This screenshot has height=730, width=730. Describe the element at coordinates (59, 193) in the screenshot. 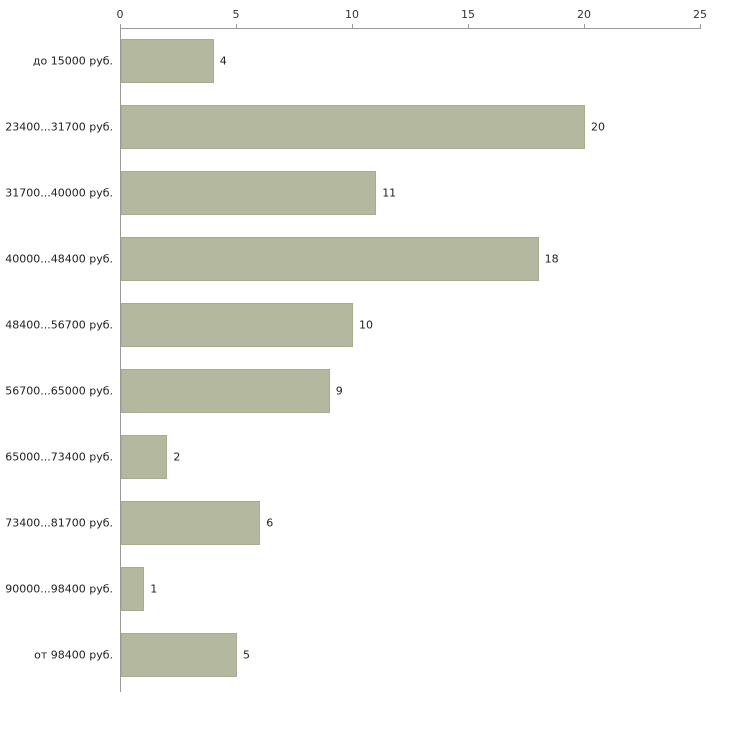

I see `category-label: 31700...40000 руб.` at that location.